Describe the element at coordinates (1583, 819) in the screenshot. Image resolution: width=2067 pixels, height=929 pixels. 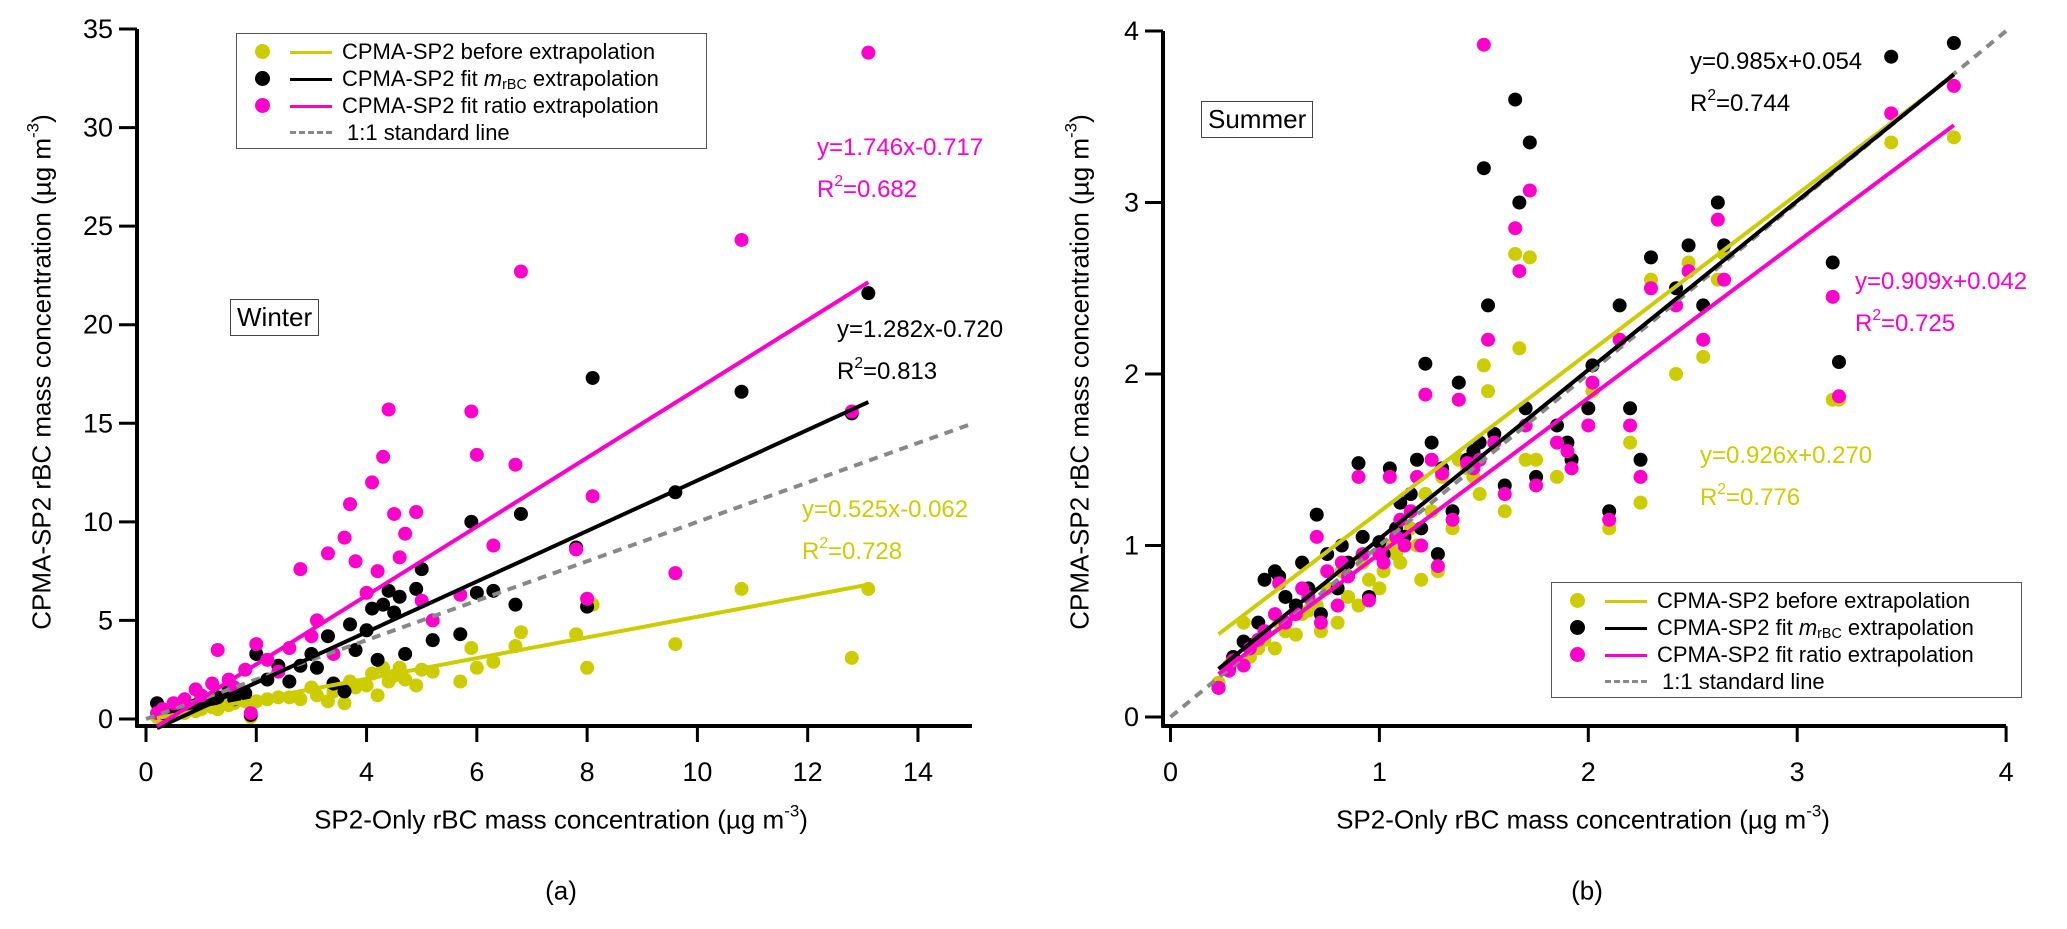
I see `x-axis-title-summer: SP2-Only rBC mass concentration (µg m-3)` at that location.